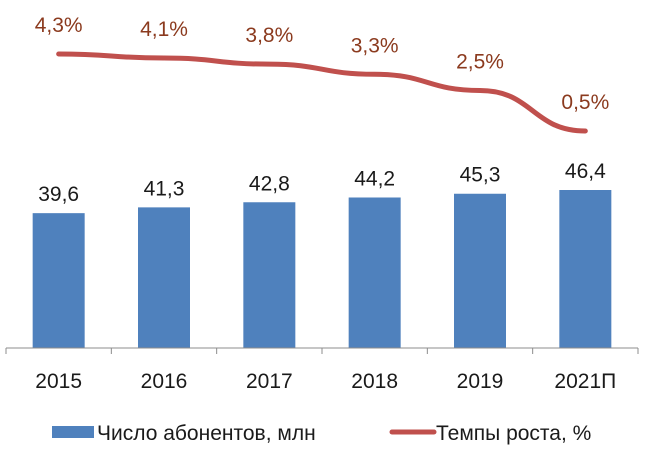 The image size is (648, 461). What do you see at coordinates (164, 29) in the screenshot?
I see `growth-value-label: 4,1%` at bounding box center [164, 29].